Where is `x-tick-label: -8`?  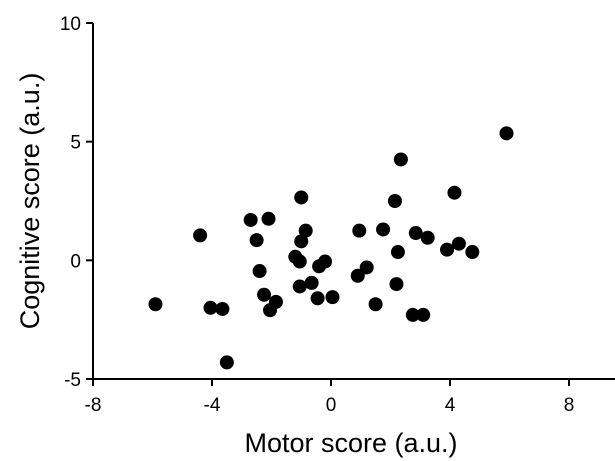
x-tick-label: -8 is located at coordinates (93, 405).